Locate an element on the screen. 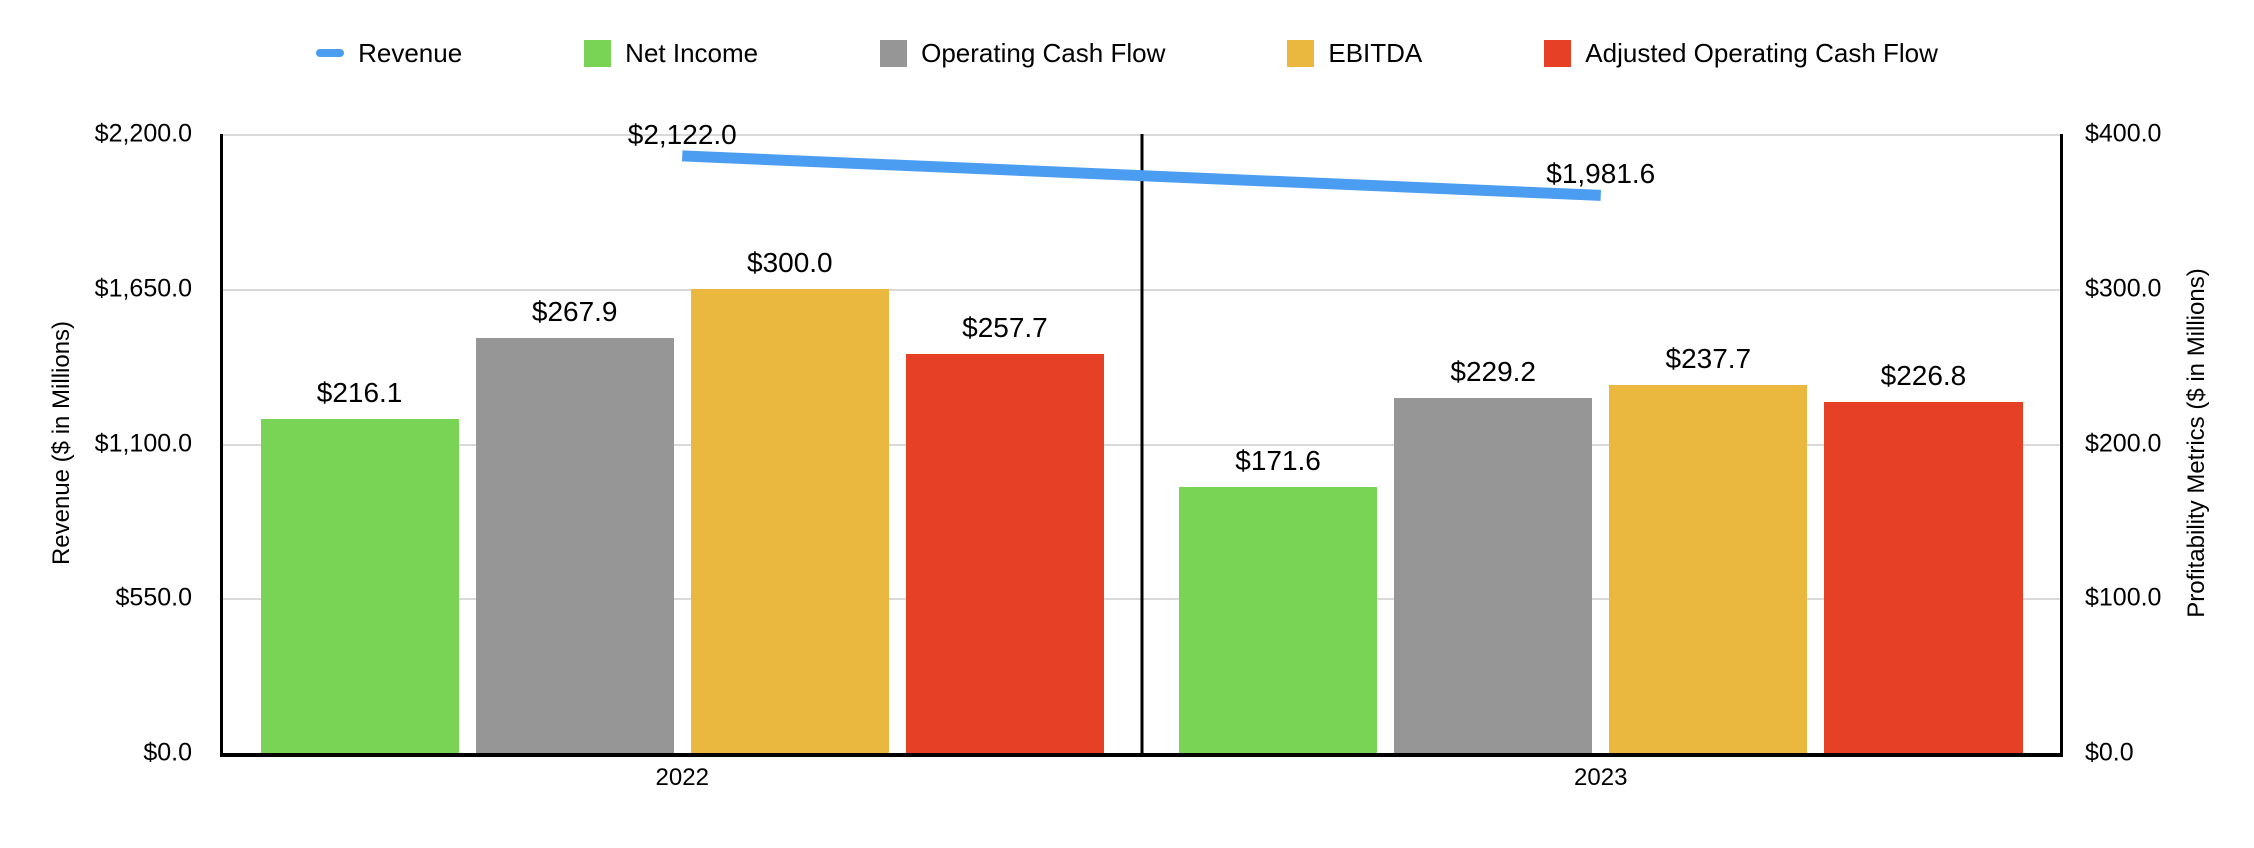 Image resolution: width=2254 pixels, height=848 pixels. category-divider is located at coordinates (1141, 443).